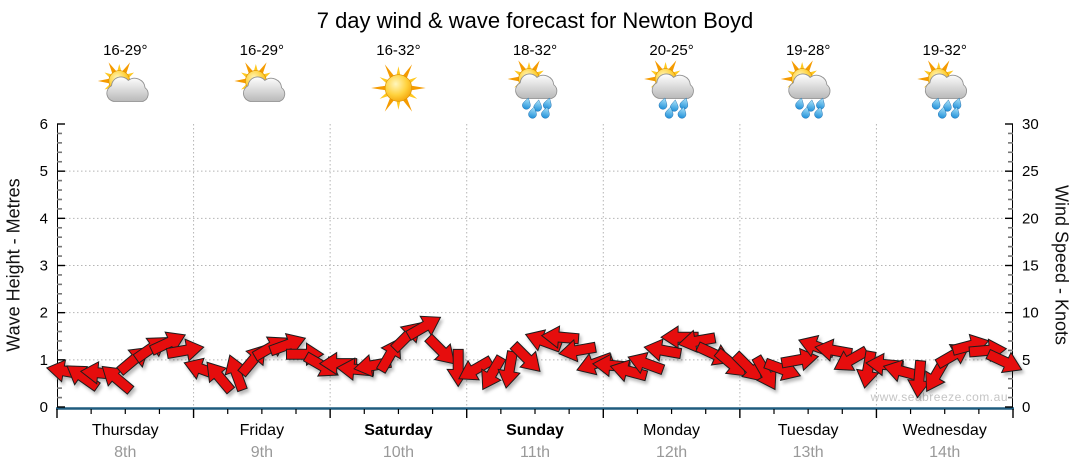 This screenshot has width=1080, height=475. What do you see at coordinates (671, 452) in the screenshot?
I see `day-date: 12th` at bounding box center [671, 452].